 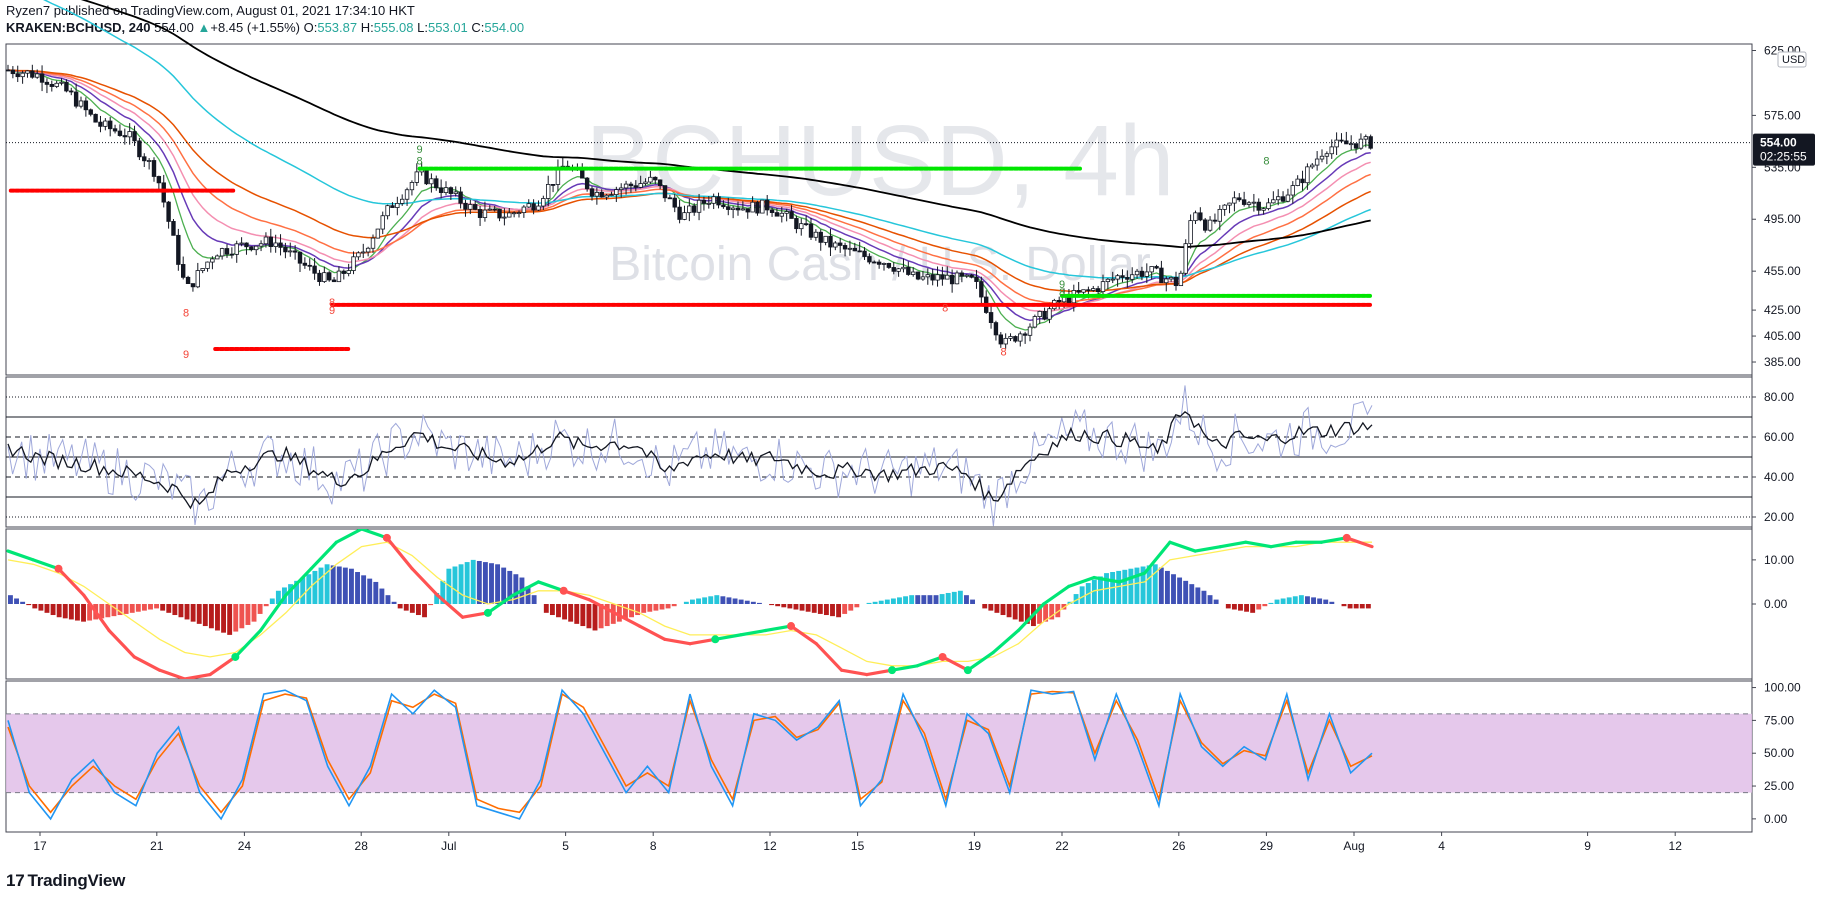 What do you see at coordinates (1587, 846) in the screenshot?
I see `time-tick-label: 9` at bounding box center [1587, 846].